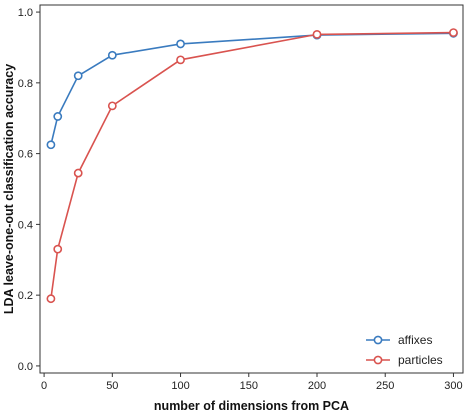 Image resolution: width=474 pixels, height=417 pixels. Describe the element at coordinates (415, 340) in the screenshot. I see `legend-label: affixes` at that location.